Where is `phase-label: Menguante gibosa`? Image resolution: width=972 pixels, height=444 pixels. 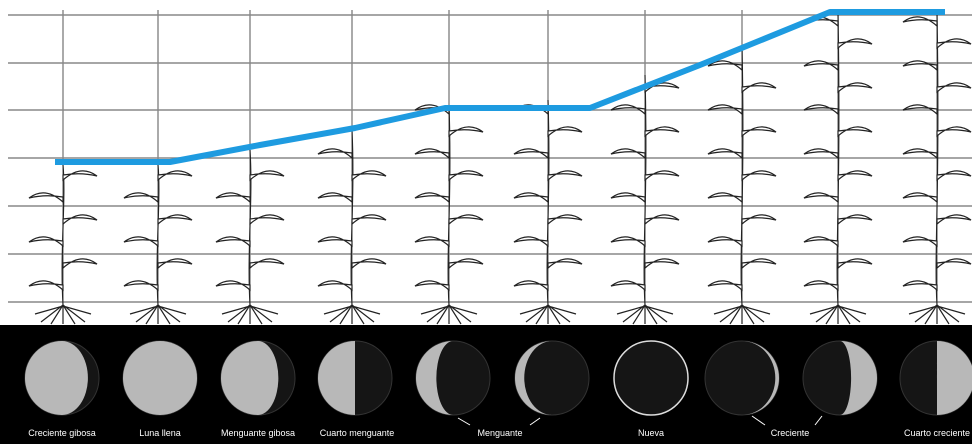
phase-label: Menguante gibosa is located at coordinates (258, 433).